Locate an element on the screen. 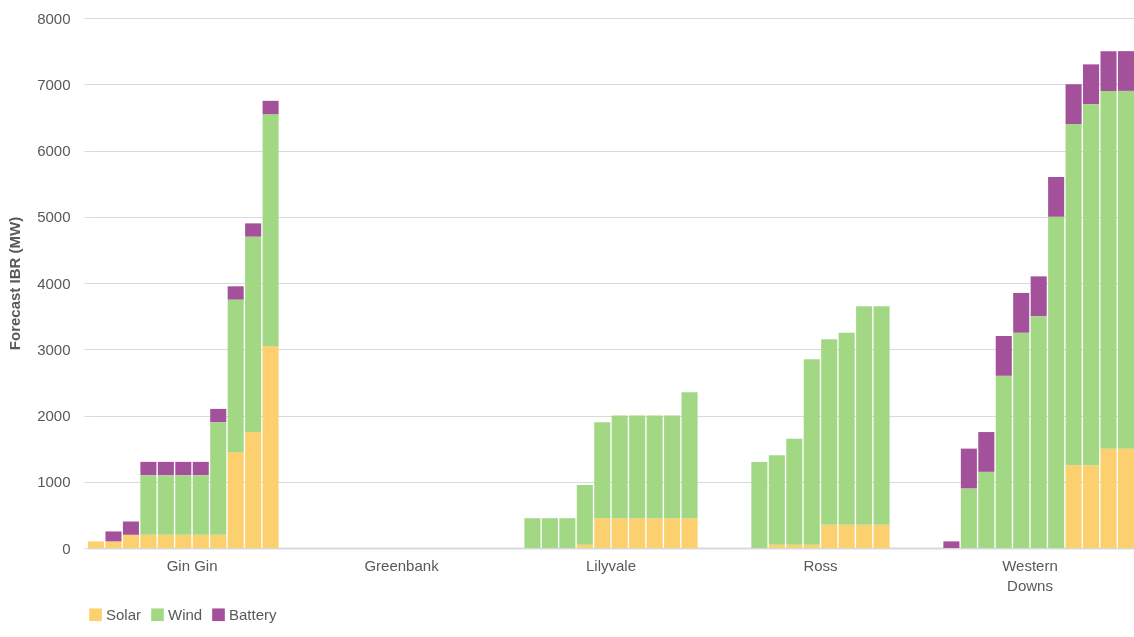 This screenshot has width=1134, height=637. y-tick-label: 6000 is located at coordinates (54, 150).